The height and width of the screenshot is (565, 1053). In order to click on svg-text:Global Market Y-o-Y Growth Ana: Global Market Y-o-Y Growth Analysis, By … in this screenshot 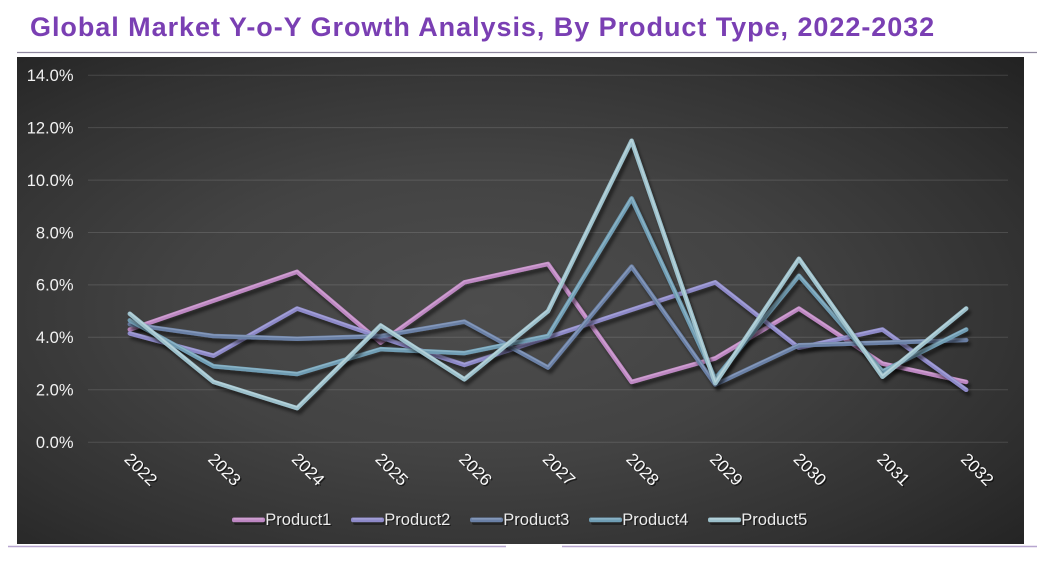, I will do `click(482, 27)`.